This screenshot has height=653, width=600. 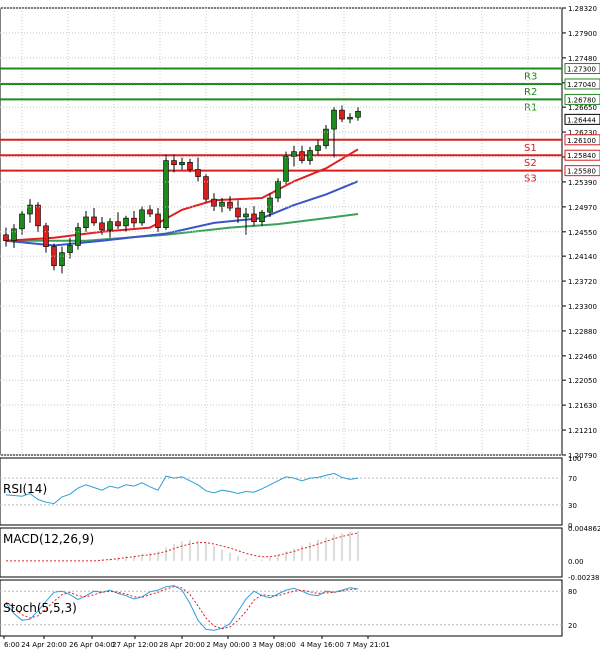 I want to click on macd-label: MACD(12,26,9), so click(x=48, y=539).